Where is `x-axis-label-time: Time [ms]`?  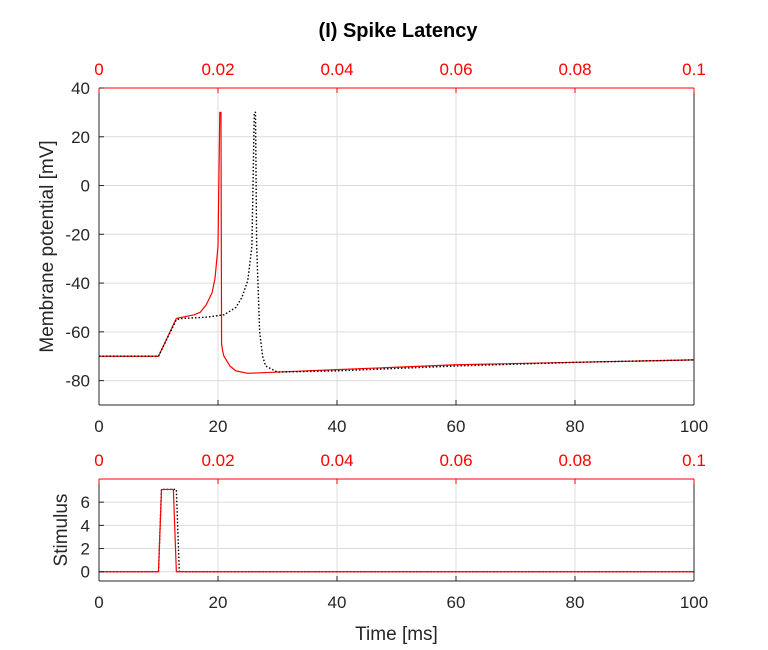 x-axis-label-time: Time [ms] is located at coordinates (396, 634).